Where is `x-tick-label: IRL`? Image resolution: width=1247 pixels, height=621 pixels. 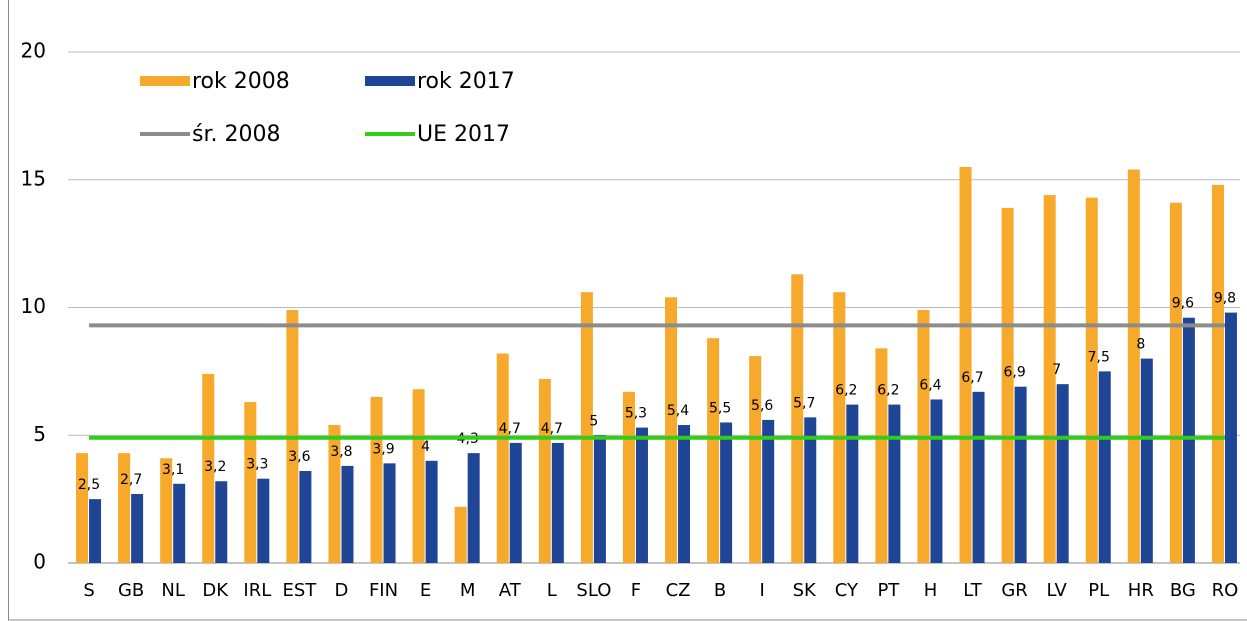
x-tick-label: IRL is located at coordinates (257, 590).